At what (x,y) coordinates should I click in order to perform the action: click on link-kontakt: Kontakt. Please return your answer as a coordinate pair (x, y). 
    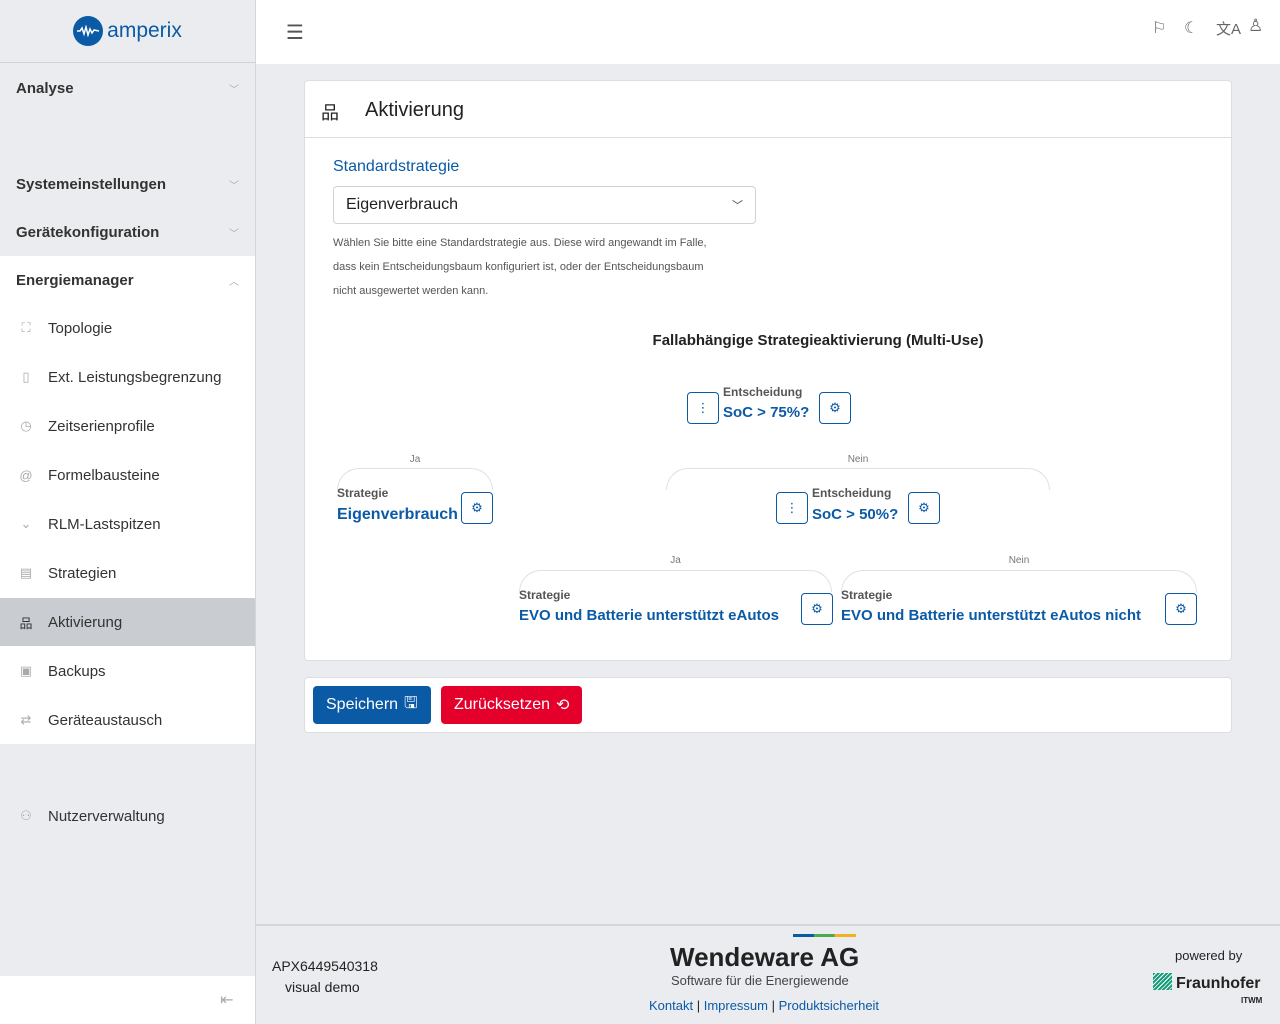
    Looking at the image, I should click on (671, 1005).